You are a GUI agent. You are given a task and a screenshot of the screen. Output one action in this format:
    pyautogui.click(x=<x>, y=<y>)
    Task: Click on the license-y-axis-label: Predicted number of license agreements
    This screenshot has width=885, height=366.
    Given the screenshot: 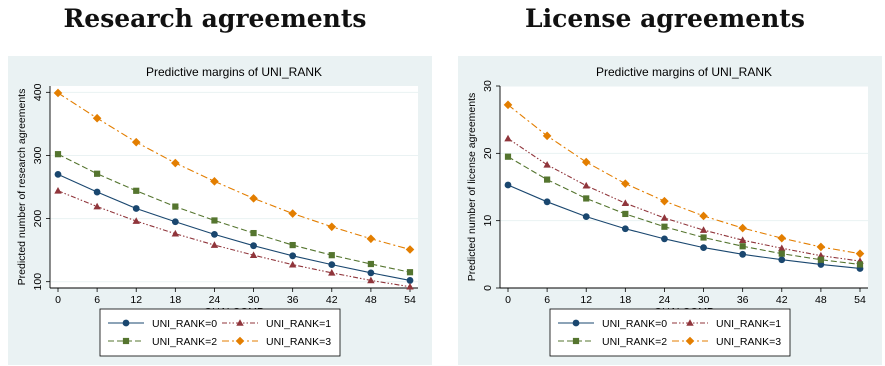 What is the action you would take?
    pyautogui.click(x=472, y=187)
    